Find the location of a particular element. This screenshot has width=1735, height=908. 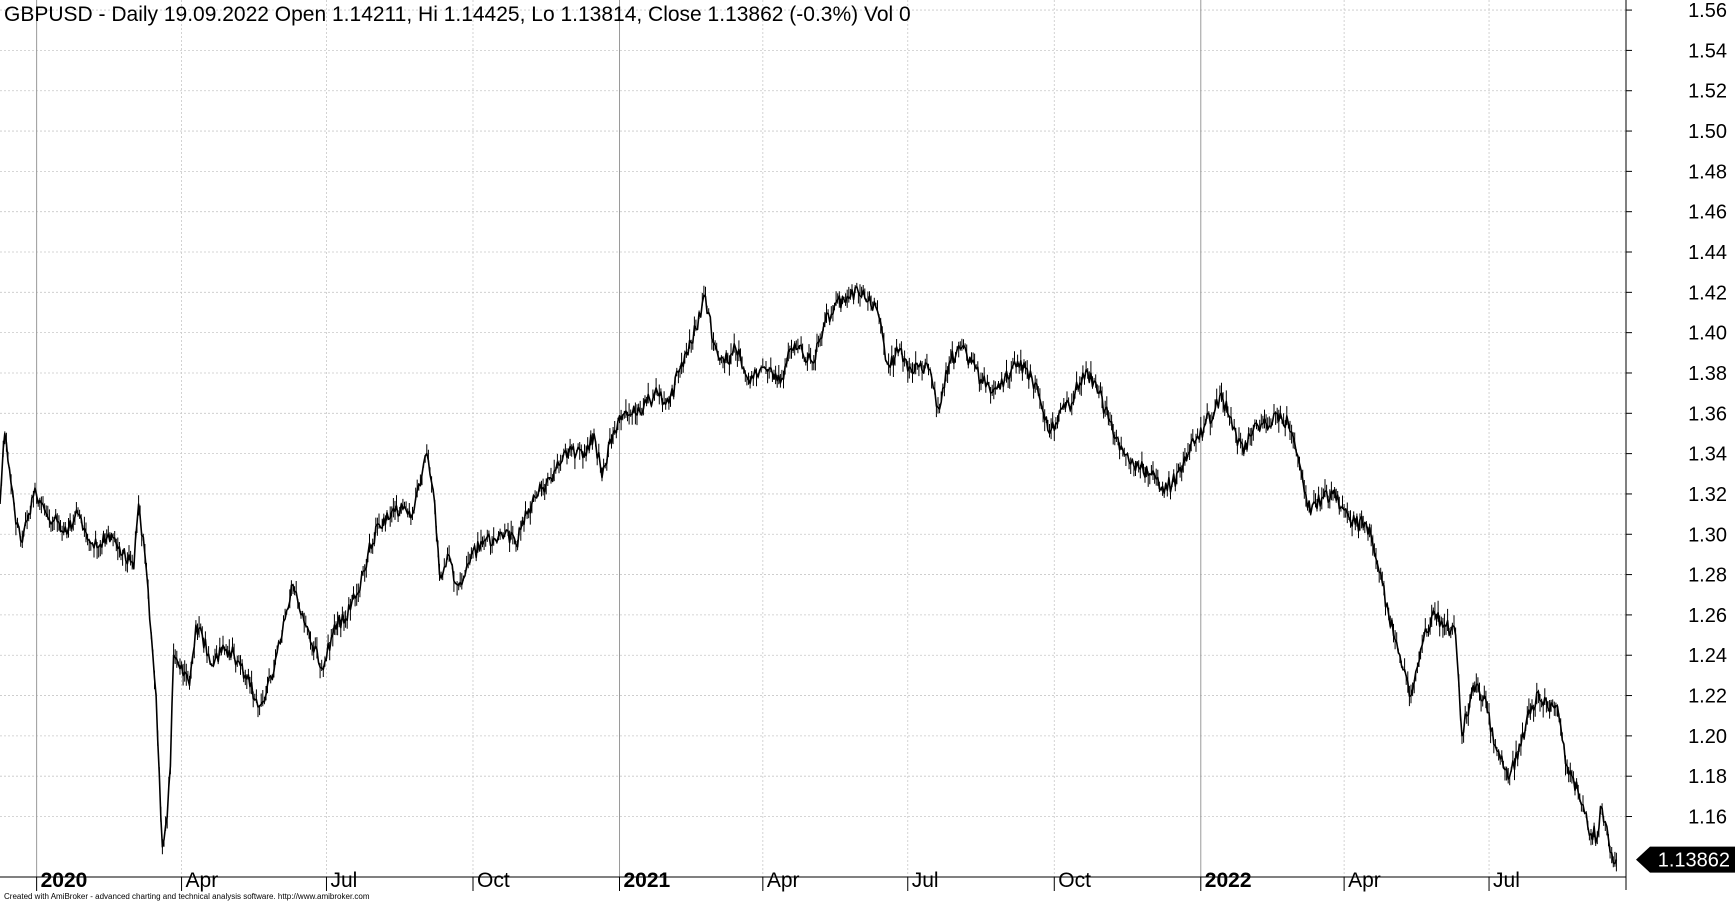

y-tick-label: 1.38 is located at coordinates (1707, 374).